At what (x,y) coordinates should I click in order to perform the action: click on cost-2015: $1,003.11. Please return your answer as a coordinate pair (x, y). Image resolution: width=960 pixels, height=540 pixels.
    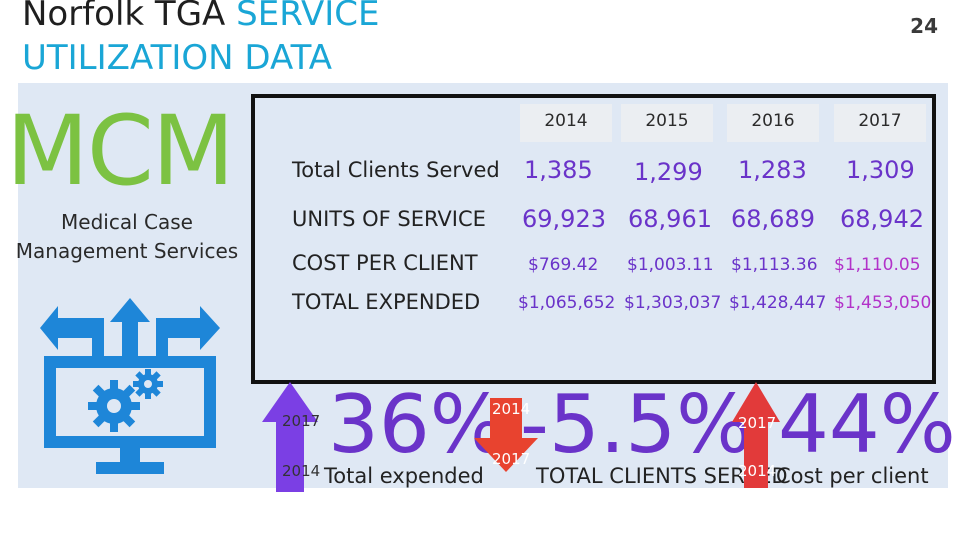
    Looking at the image, I should click on (670, 265).